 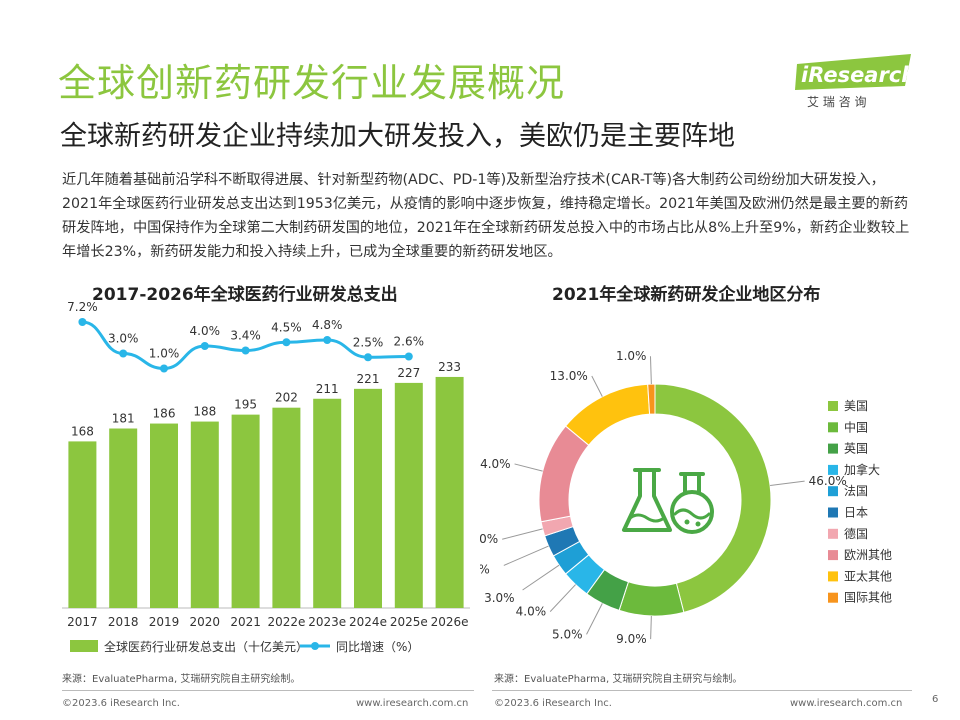 I want to click on x-tick-label: 2020, so click(x=205, y=622).